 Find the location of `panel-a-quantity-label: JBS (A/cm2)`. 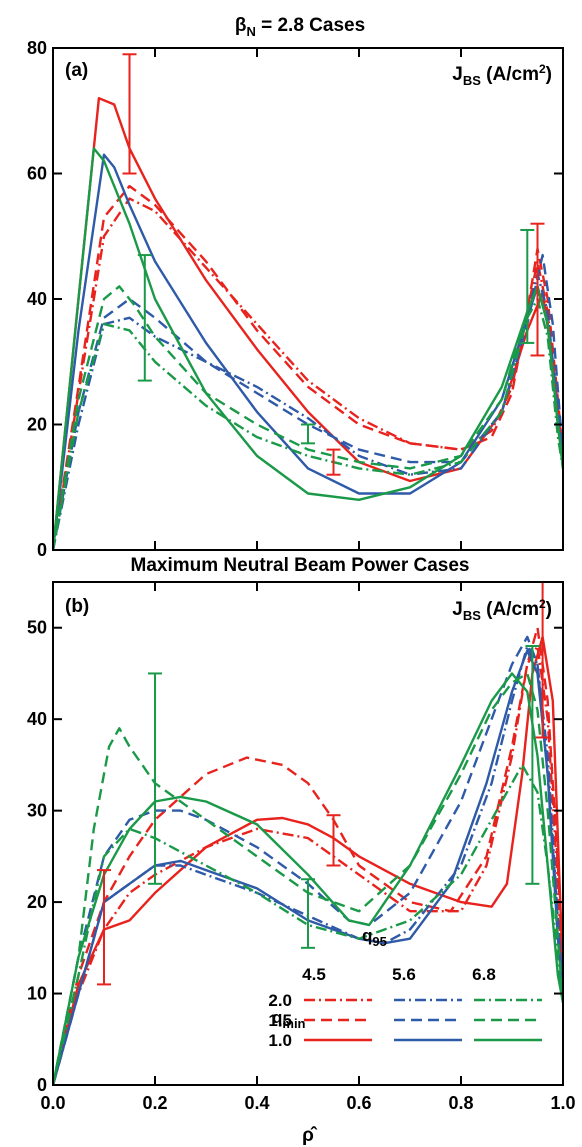

panel-a-quantity-label: JBS (A/cm2) is located at coordinates (502, 75).